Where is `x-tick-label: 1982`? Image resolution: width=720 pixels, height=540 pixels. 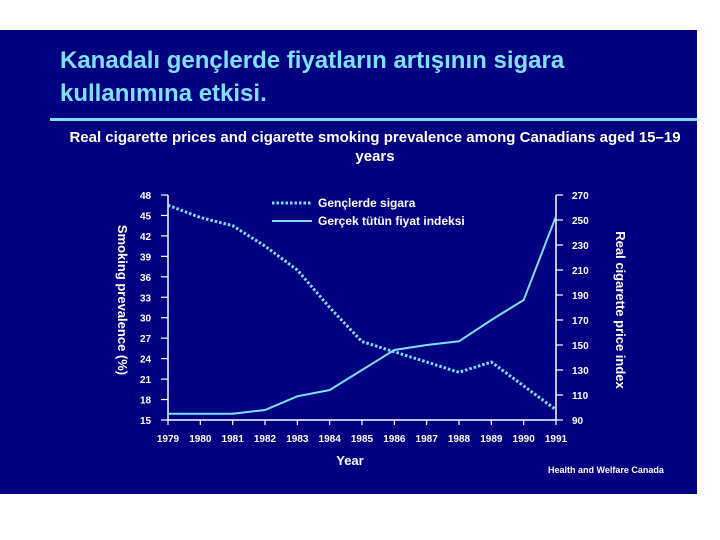 x-tick-label: 1982 is located at coordinates (265, 439).